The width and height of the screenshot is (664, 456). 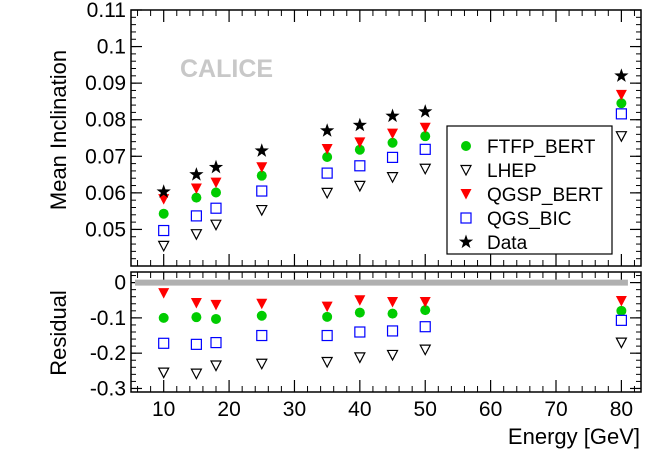 I want to click on bottom-marks, so click(x=392, y=334).